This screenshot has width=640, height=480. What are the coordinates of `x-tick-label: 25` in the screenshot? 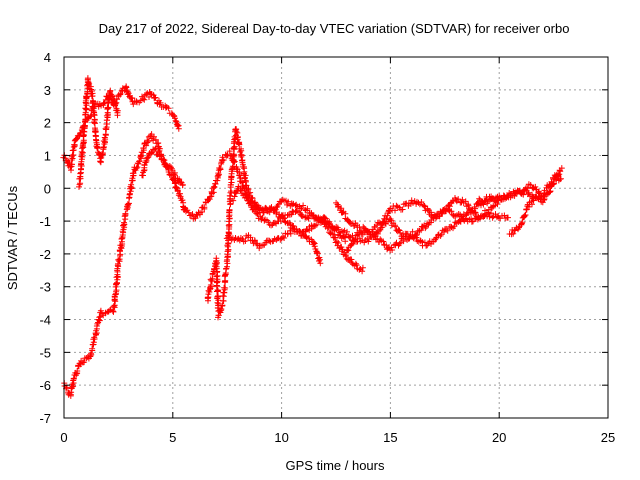 It's located at (608, 437).